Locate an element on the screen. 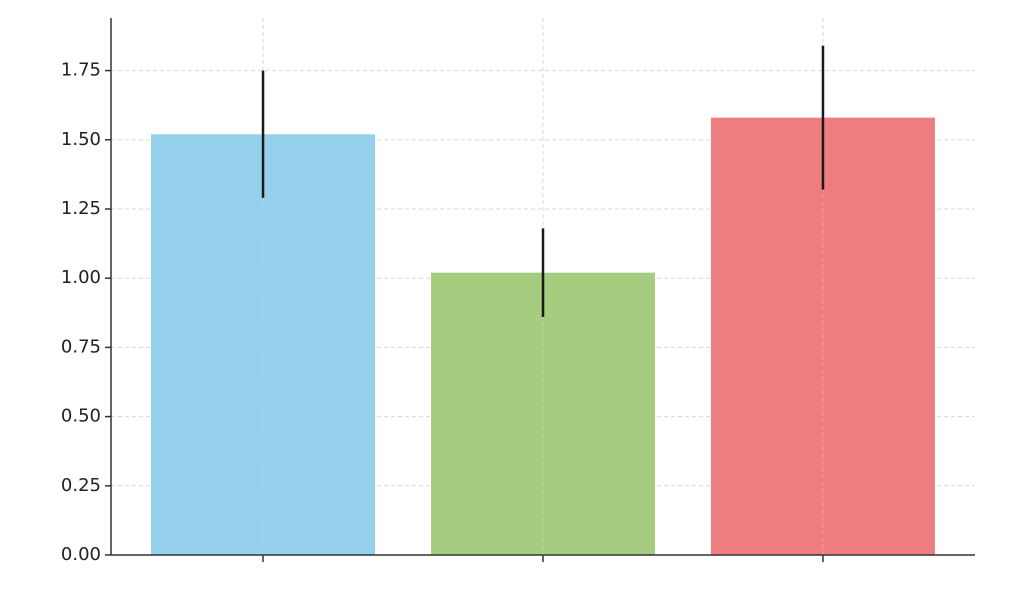 The image size is (1024, 605). y-tick-label: 0.25 is located at coordinates (81, 485).